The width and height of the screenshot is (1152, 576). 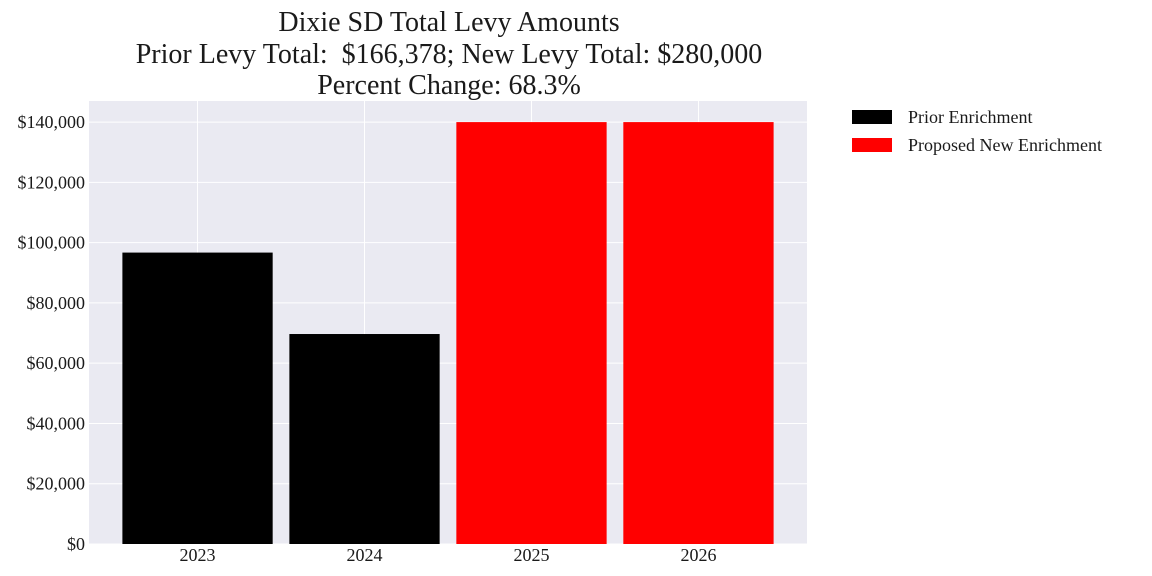 What do you see at coordinates (449, 85) in the screenshot?
I see `chart-title-line-3: Percent Change: 68.3%` at bounding box center [449, 85].